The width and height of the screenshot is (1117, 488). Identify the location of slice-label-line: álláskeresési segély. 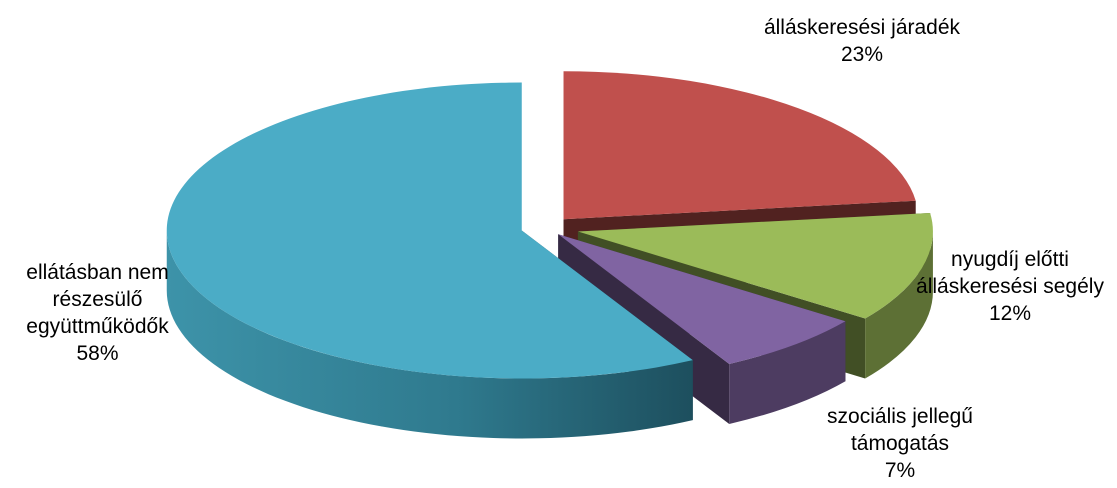
(1010, 286).